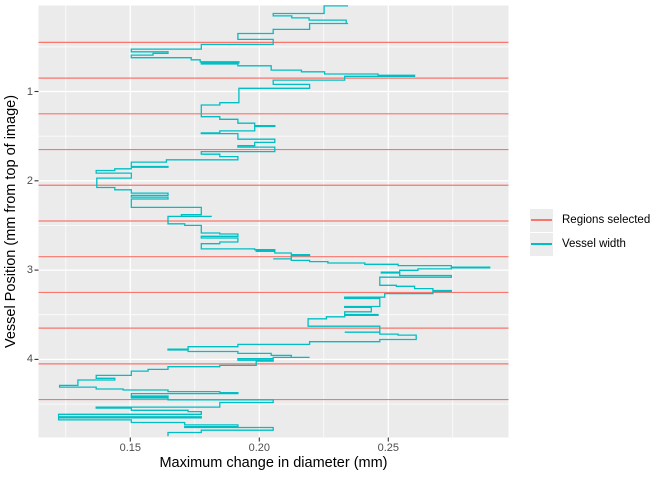 The width and height of the screenshot is (672, 480). Describe the element at coordinates (273, 463) in the screenshot. I see `x-axis-title: Maximum change in diameter (mm)` at that location.